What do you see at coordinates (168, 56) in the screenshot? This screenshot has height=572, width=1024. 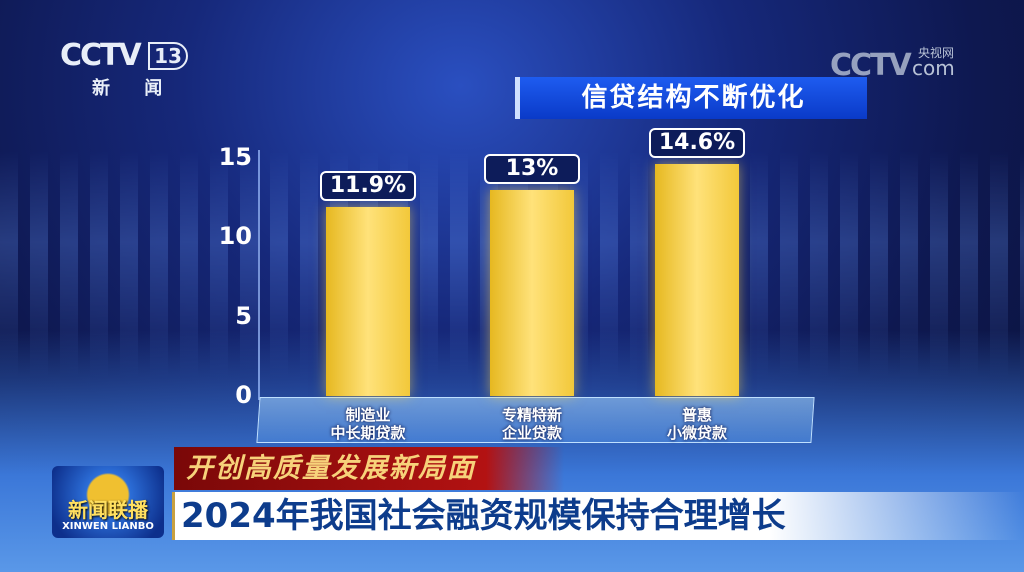 I see `channel-number: 13` at bounding box center [168, 56].